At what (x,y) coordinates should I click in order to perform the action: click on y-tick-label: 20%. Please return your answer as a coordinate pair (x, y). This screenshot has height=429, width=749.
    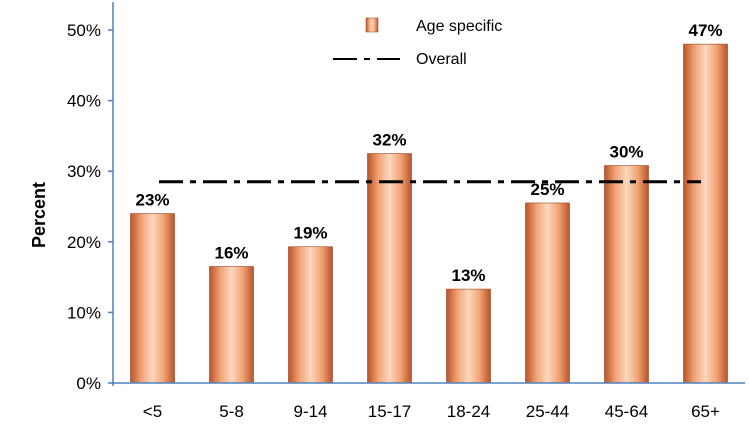
    Looking at the image, I should click on (84, 242).